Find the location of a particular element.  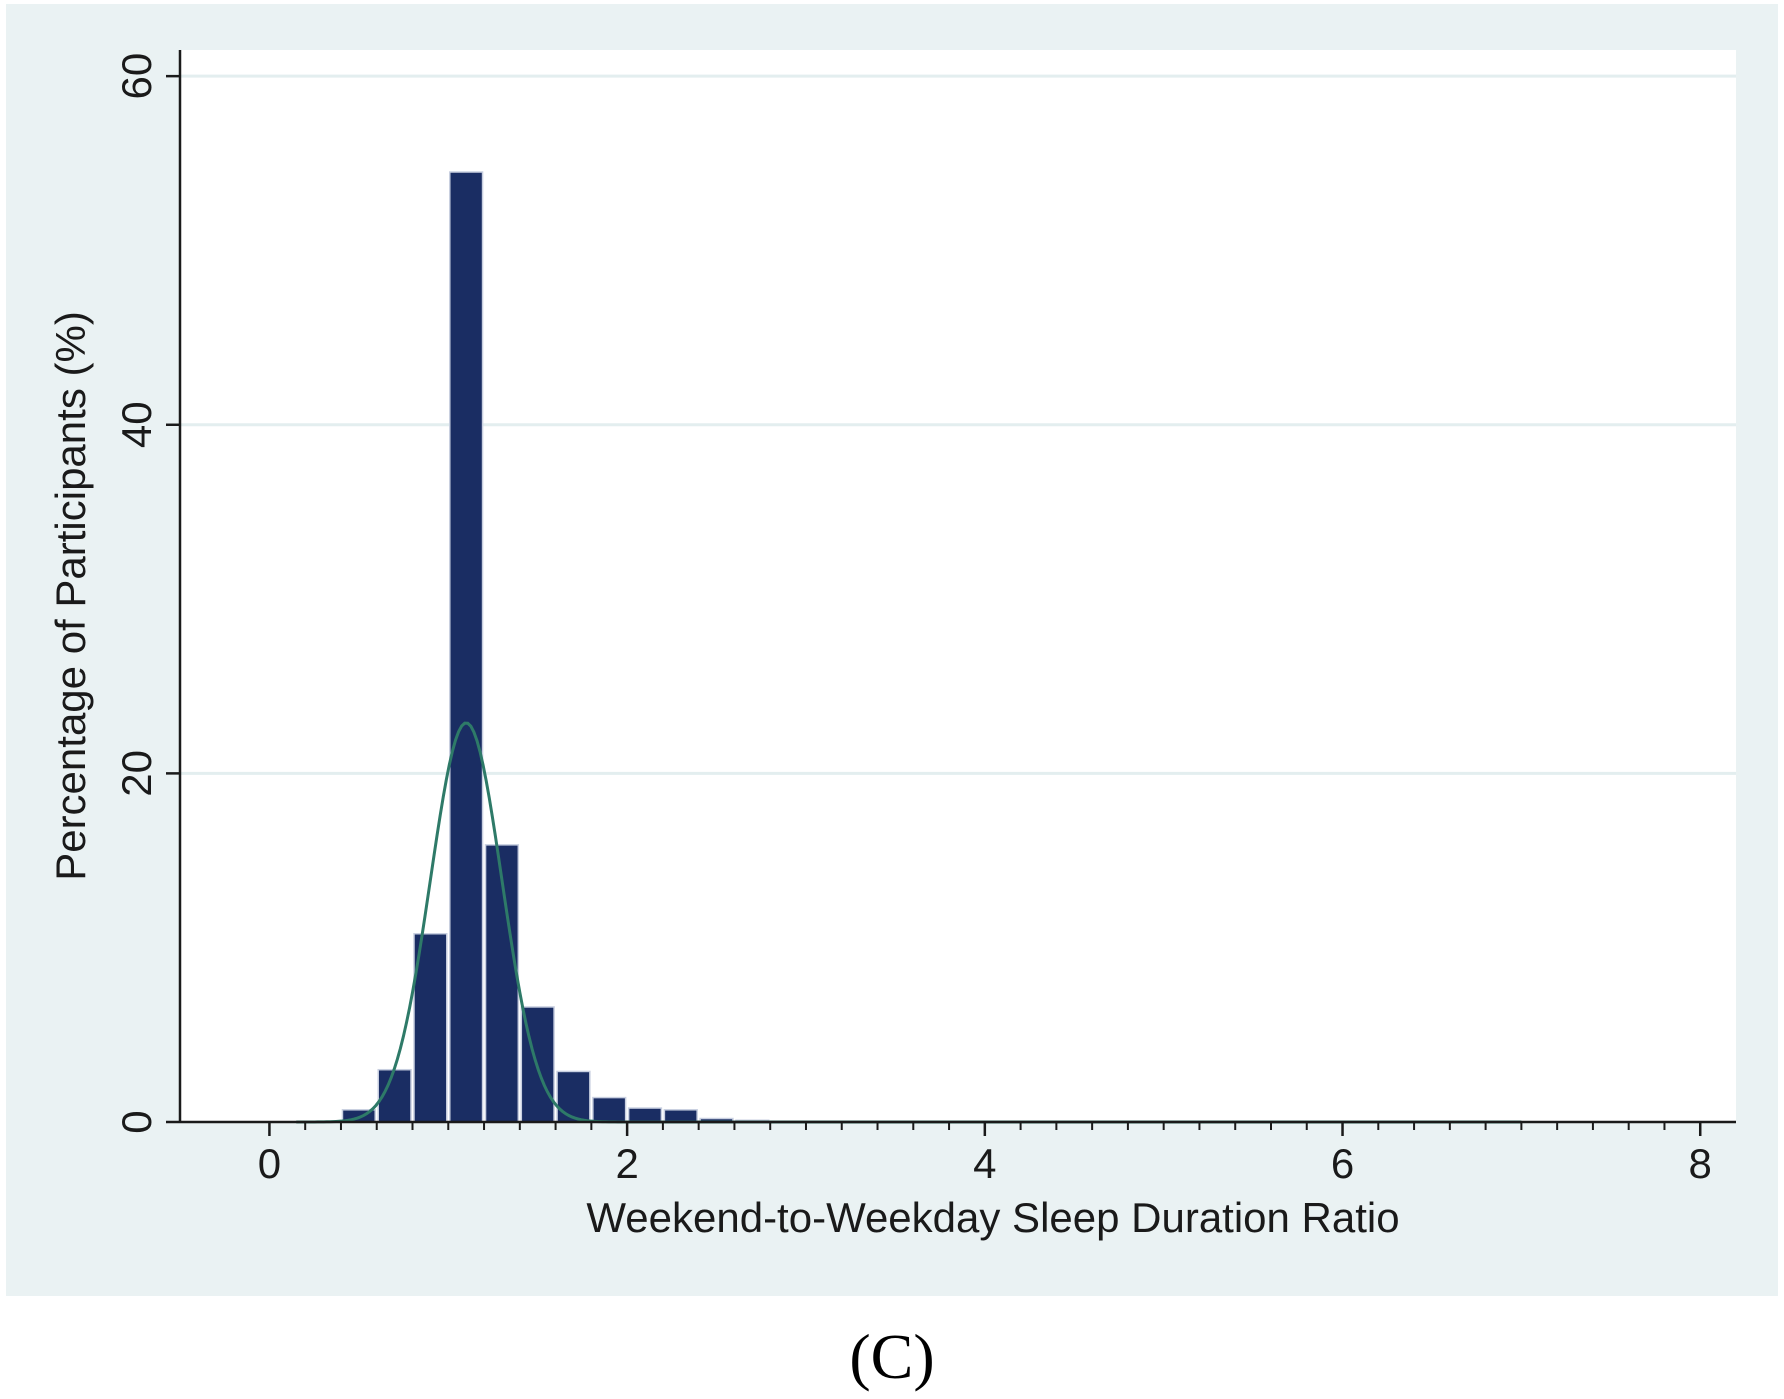

x-tick-label: 0 is located at coordinates (269, 1163).